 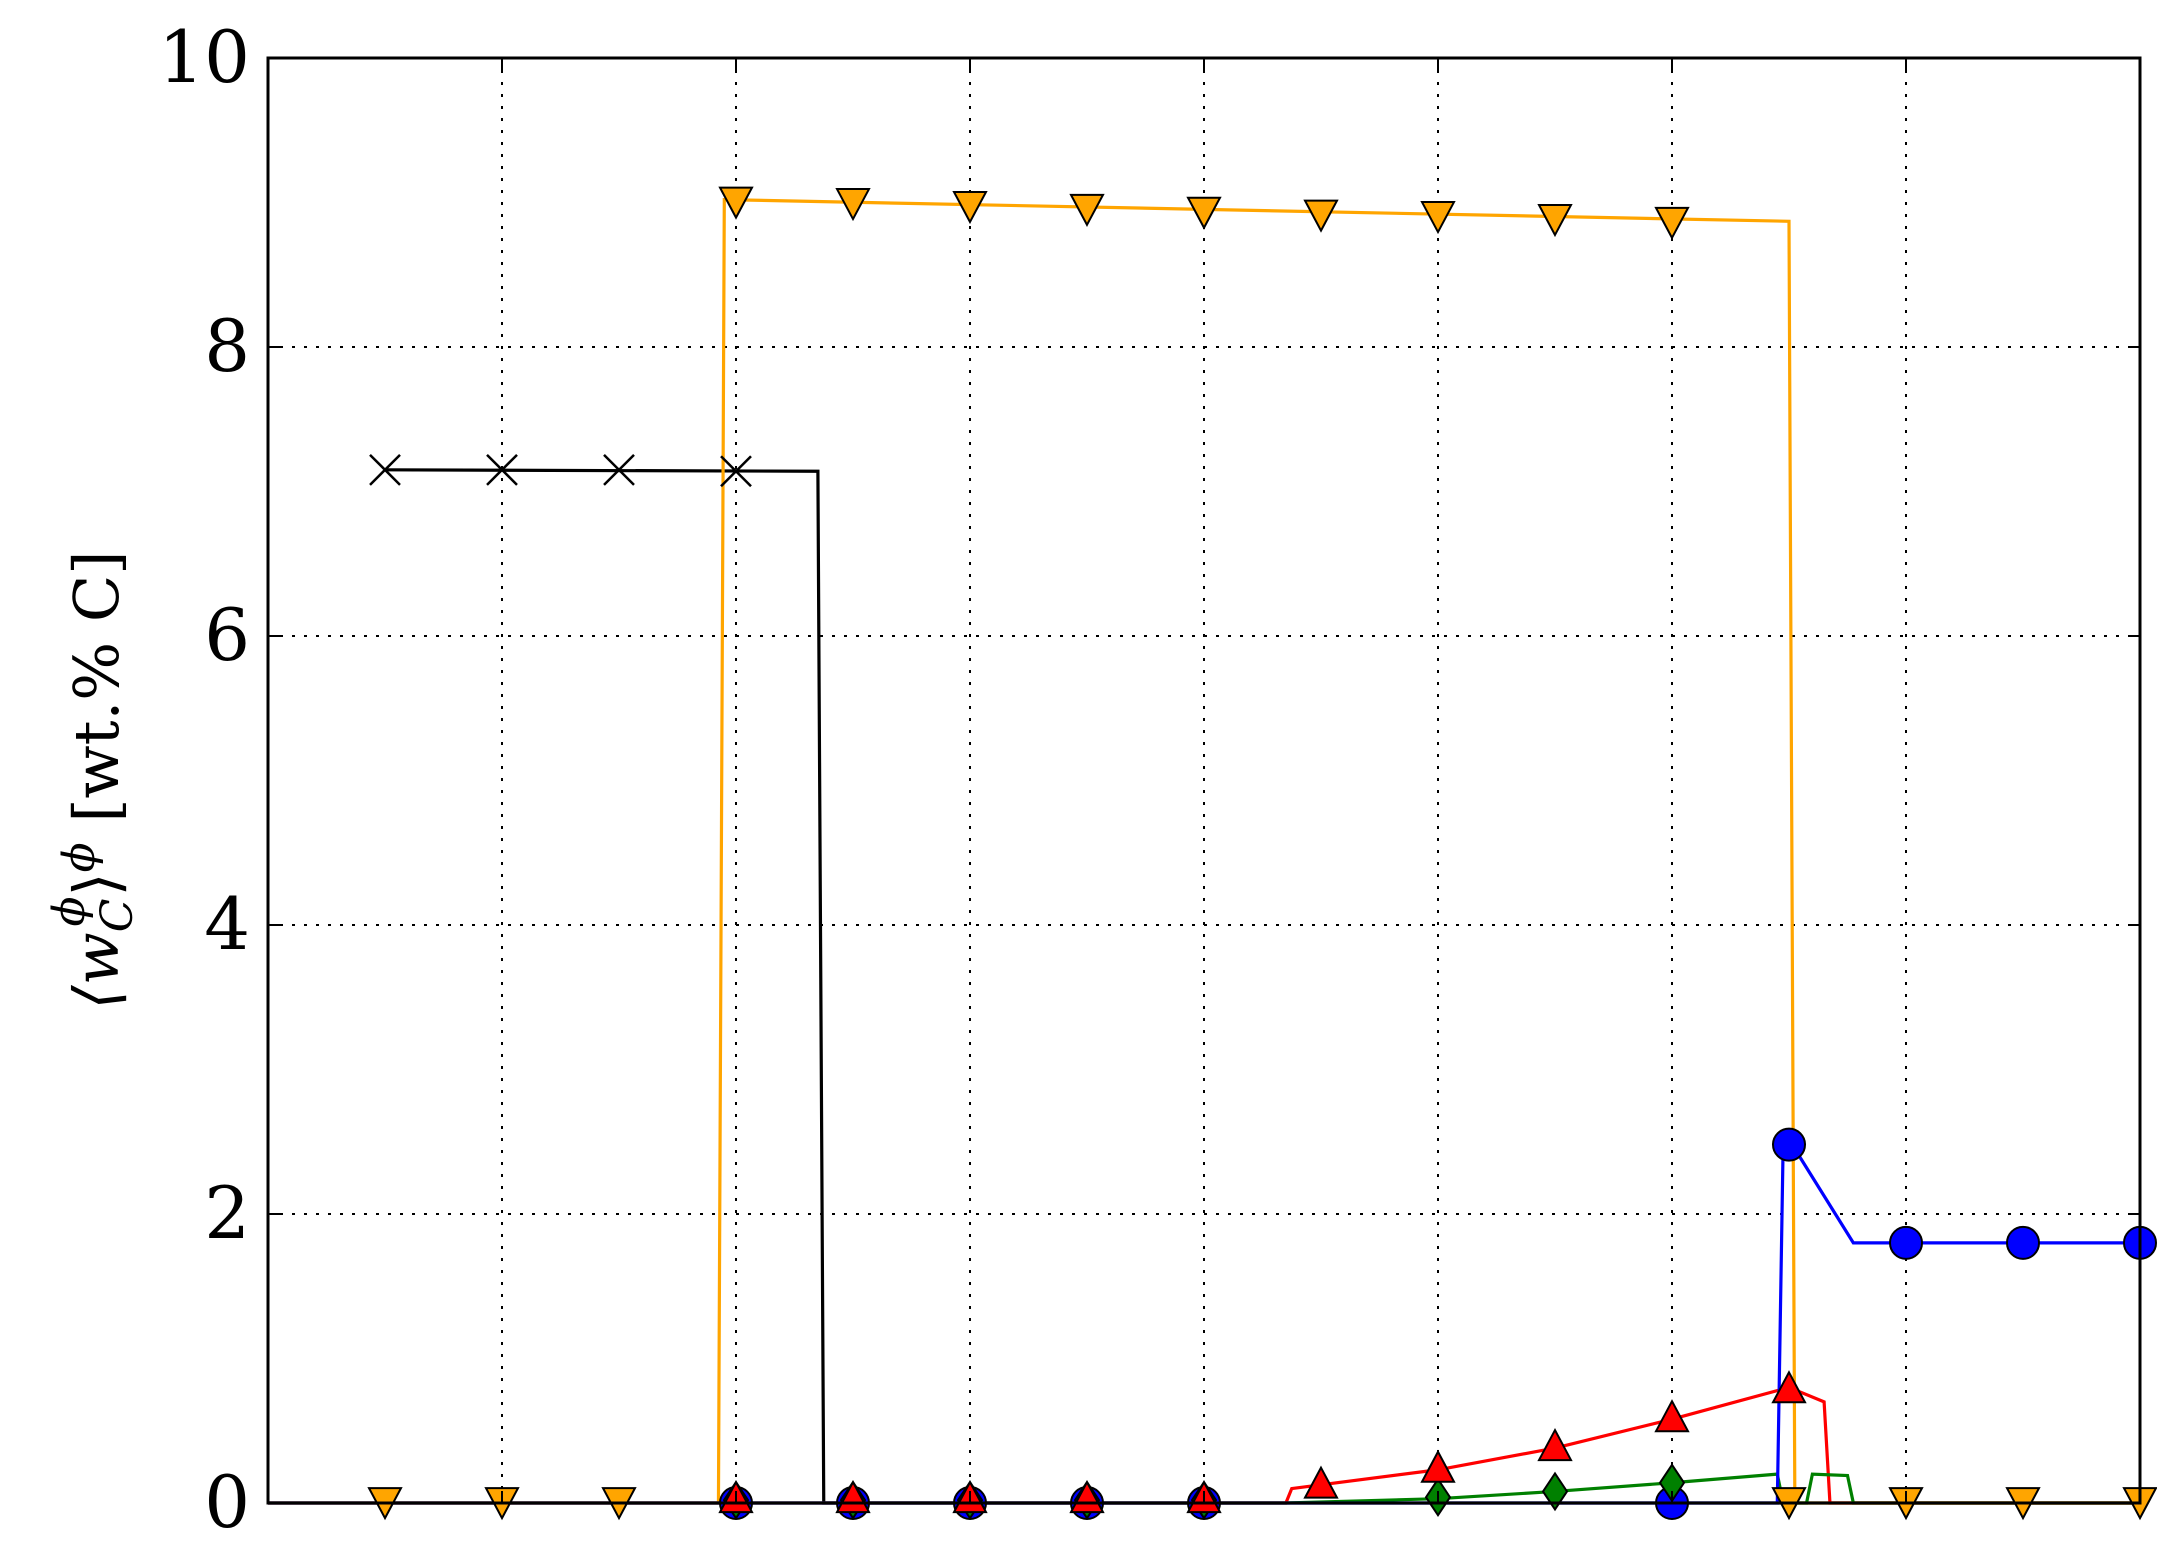 I want to click on y-tick-label: 2, so click(x=227, y=1213).